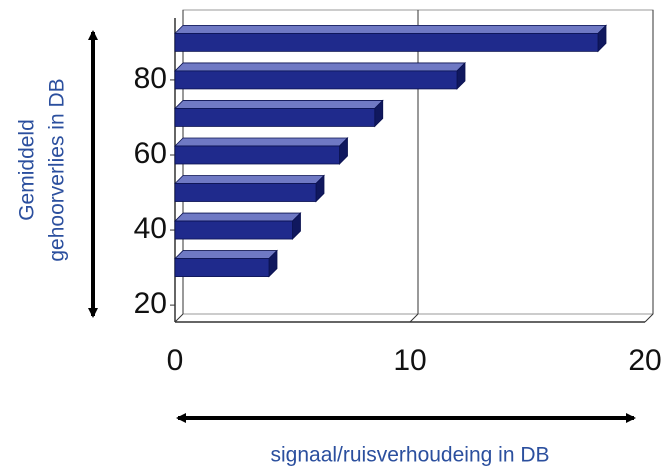  What do you see at coordinates (150, 153) in the screenshot?
I see `y-tick-label: 60` at bounding box center [150, 153].